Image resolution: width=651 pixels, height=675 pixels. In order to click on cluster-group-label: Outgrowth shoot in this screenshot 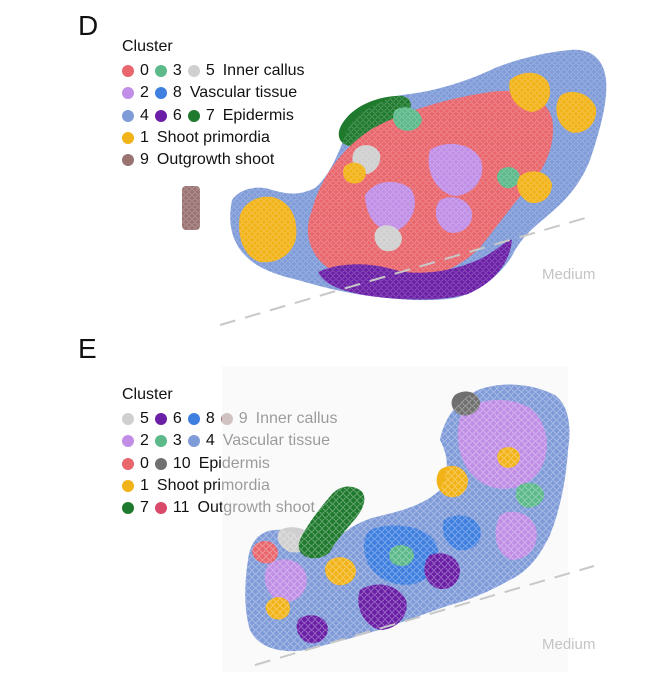, I will do `click(215, 160)`.